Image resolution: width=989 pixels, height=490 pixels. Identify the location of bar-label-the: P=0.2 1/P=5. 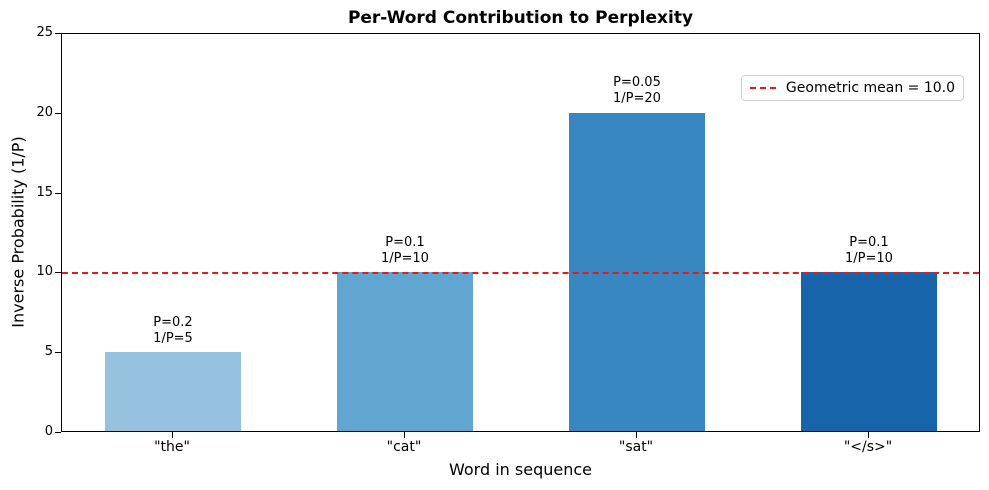
(173, 331).